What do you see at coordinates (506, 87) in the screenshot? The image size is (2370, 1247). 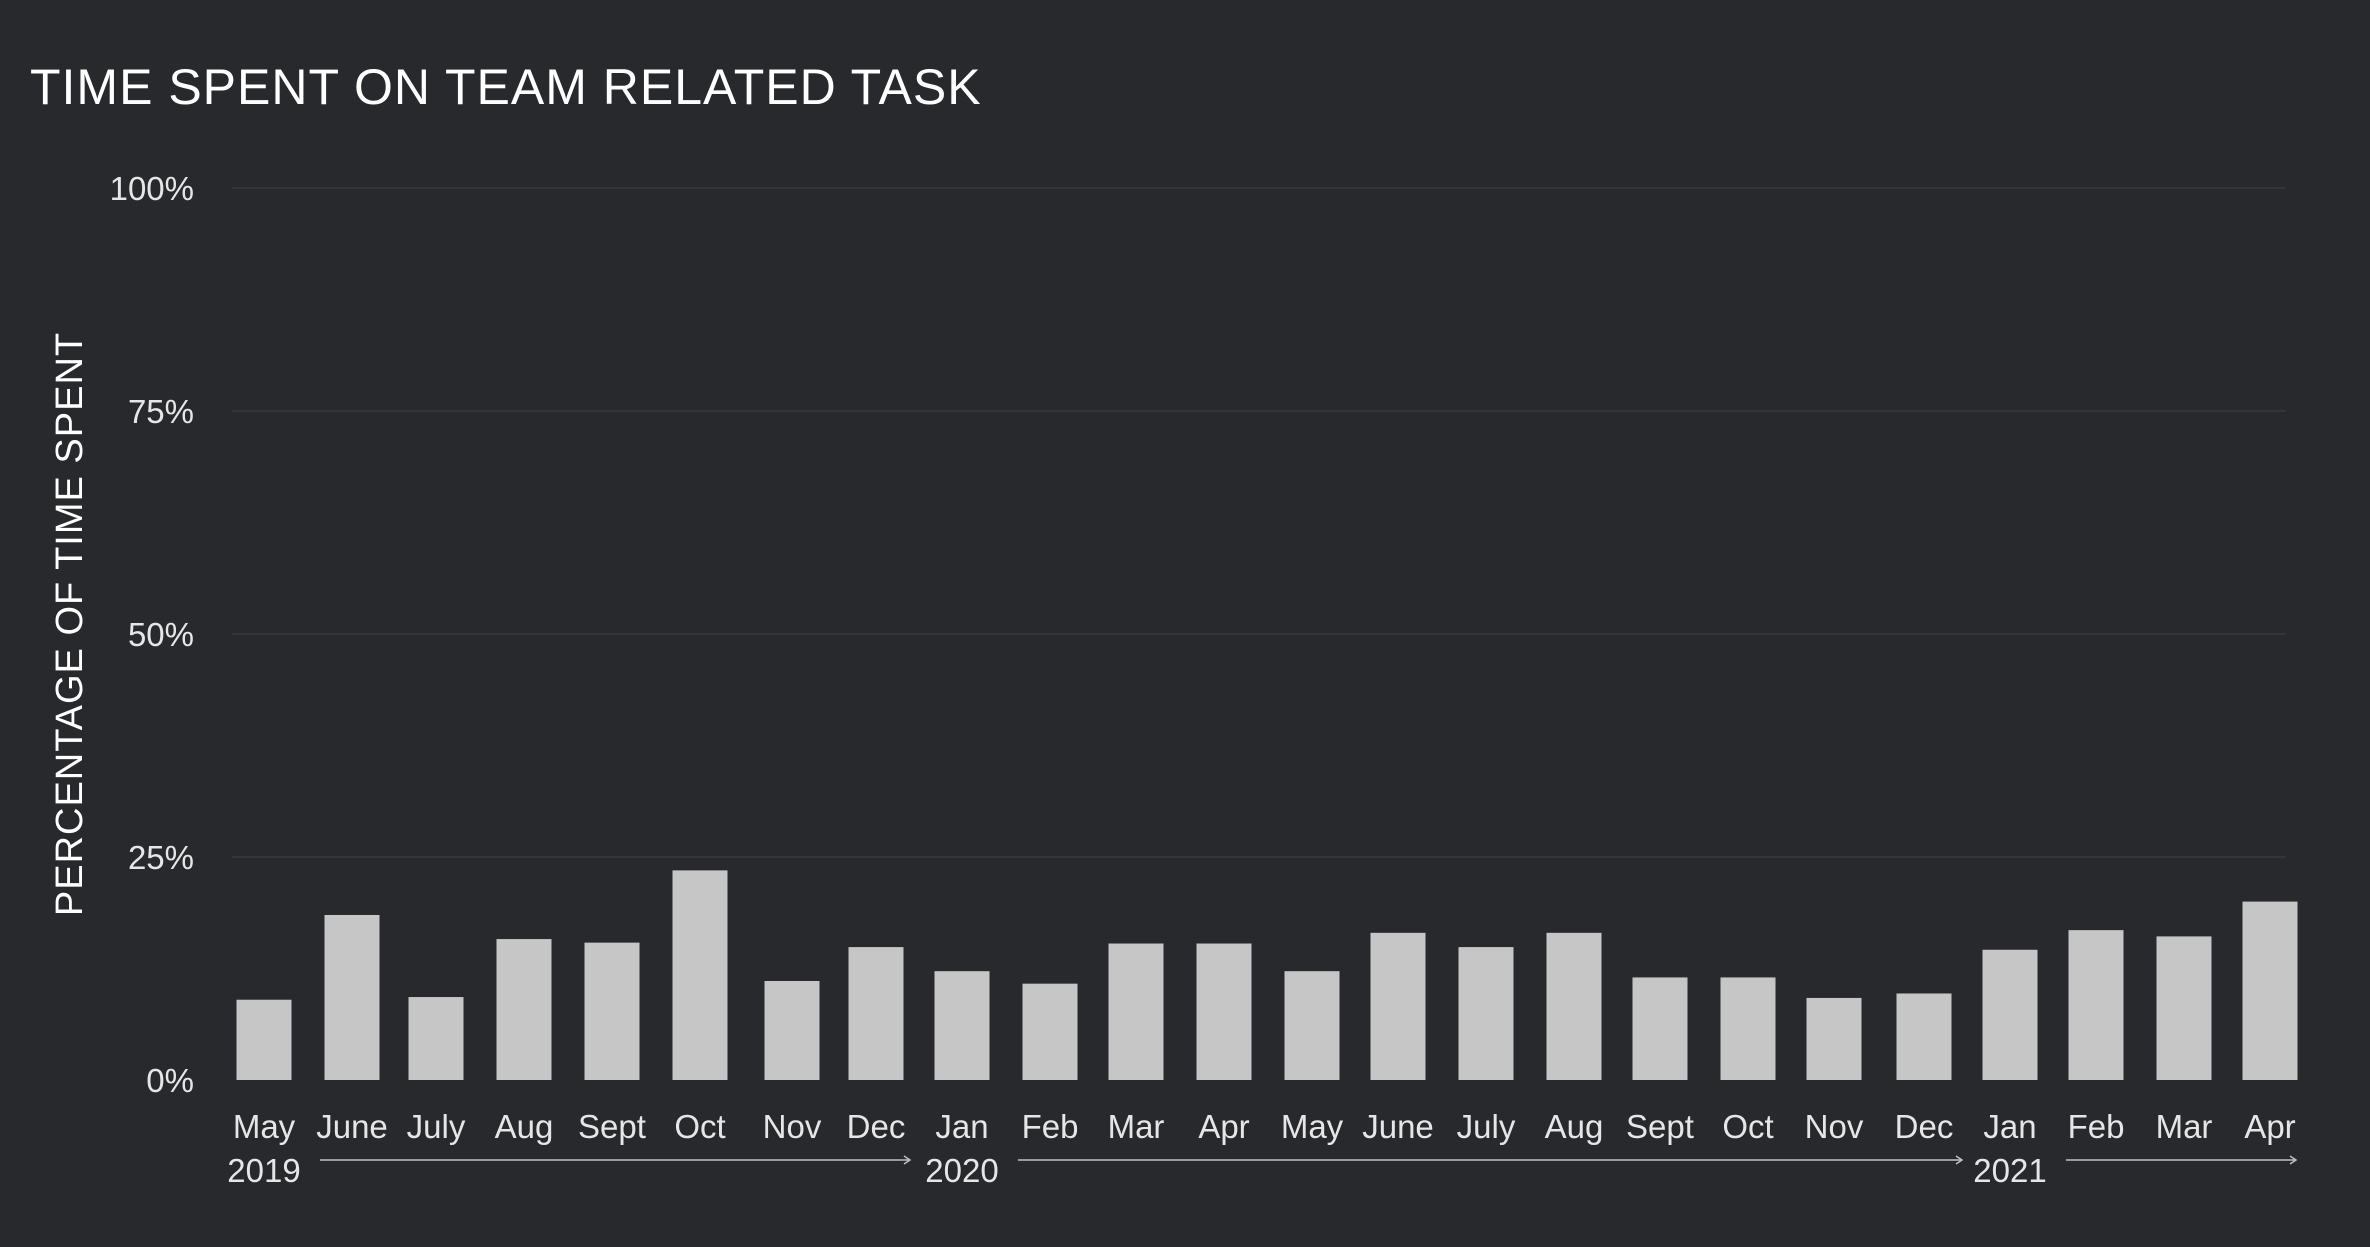 I see `chart-title: TIME SPENT ON TEAM RELATED TASK` at bounding box center [506, 87].